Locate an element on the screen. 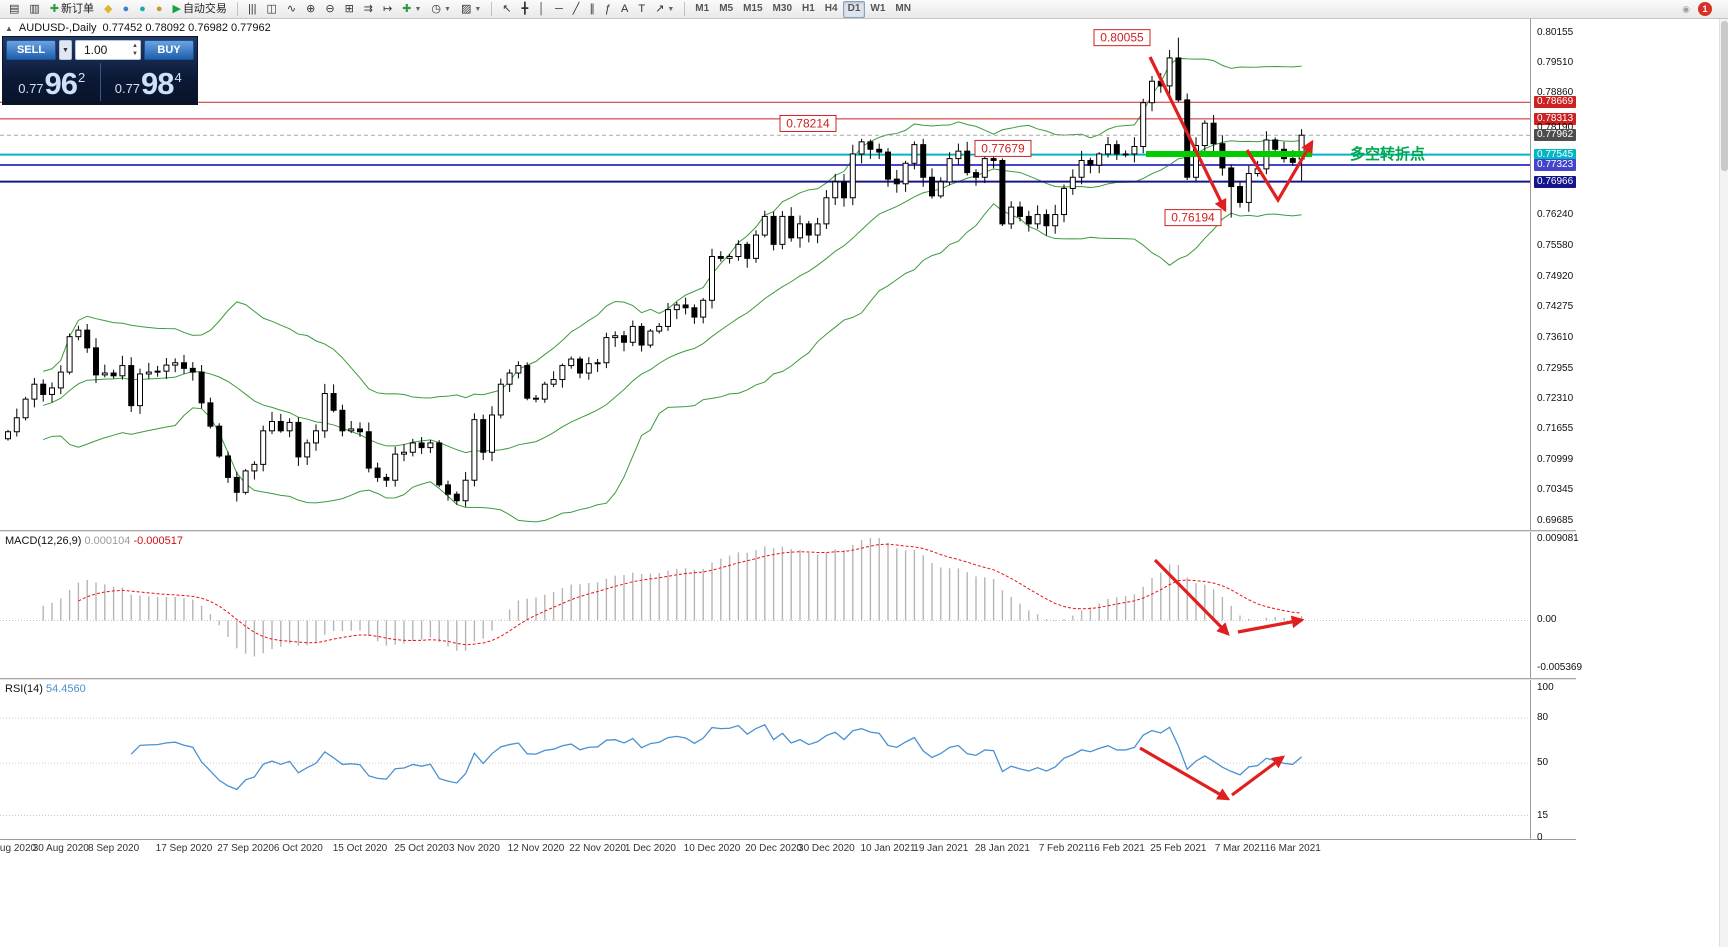 The width and height of the screenshot is (1728, 947). date-label: 30 Dec 2020 is located at coordinates (826, 848).